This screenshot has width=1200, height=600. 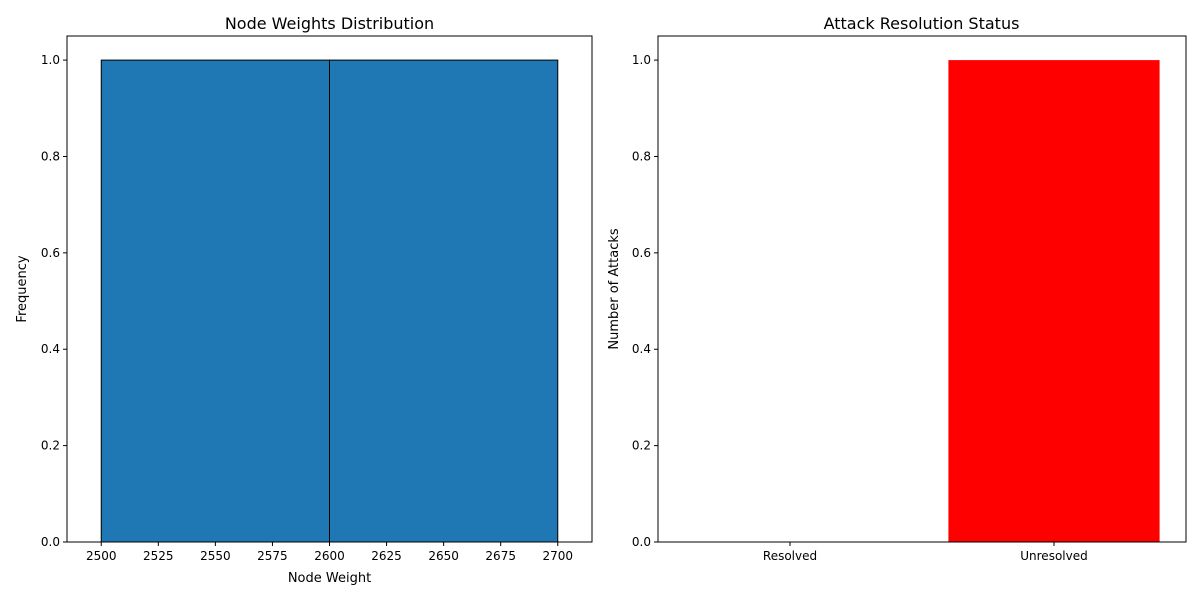 What do you see at coordinates (641, 156) in the screenshot?
I see `attack-y-tick-label: 0.8` at bounding box center [641, 156].